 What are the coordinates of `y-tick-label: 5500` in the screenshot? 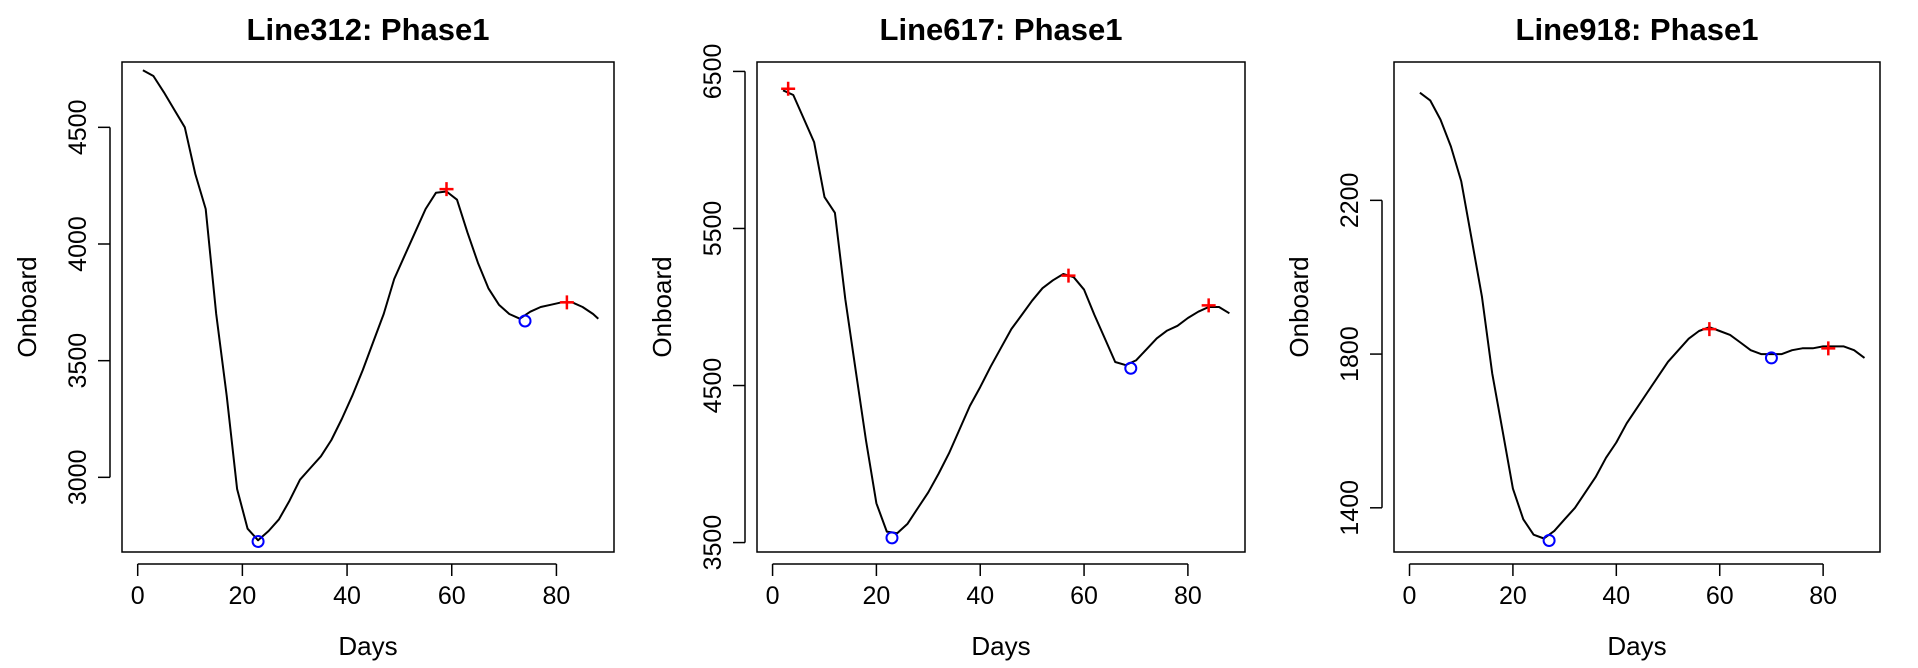 It's located at (713, 229).